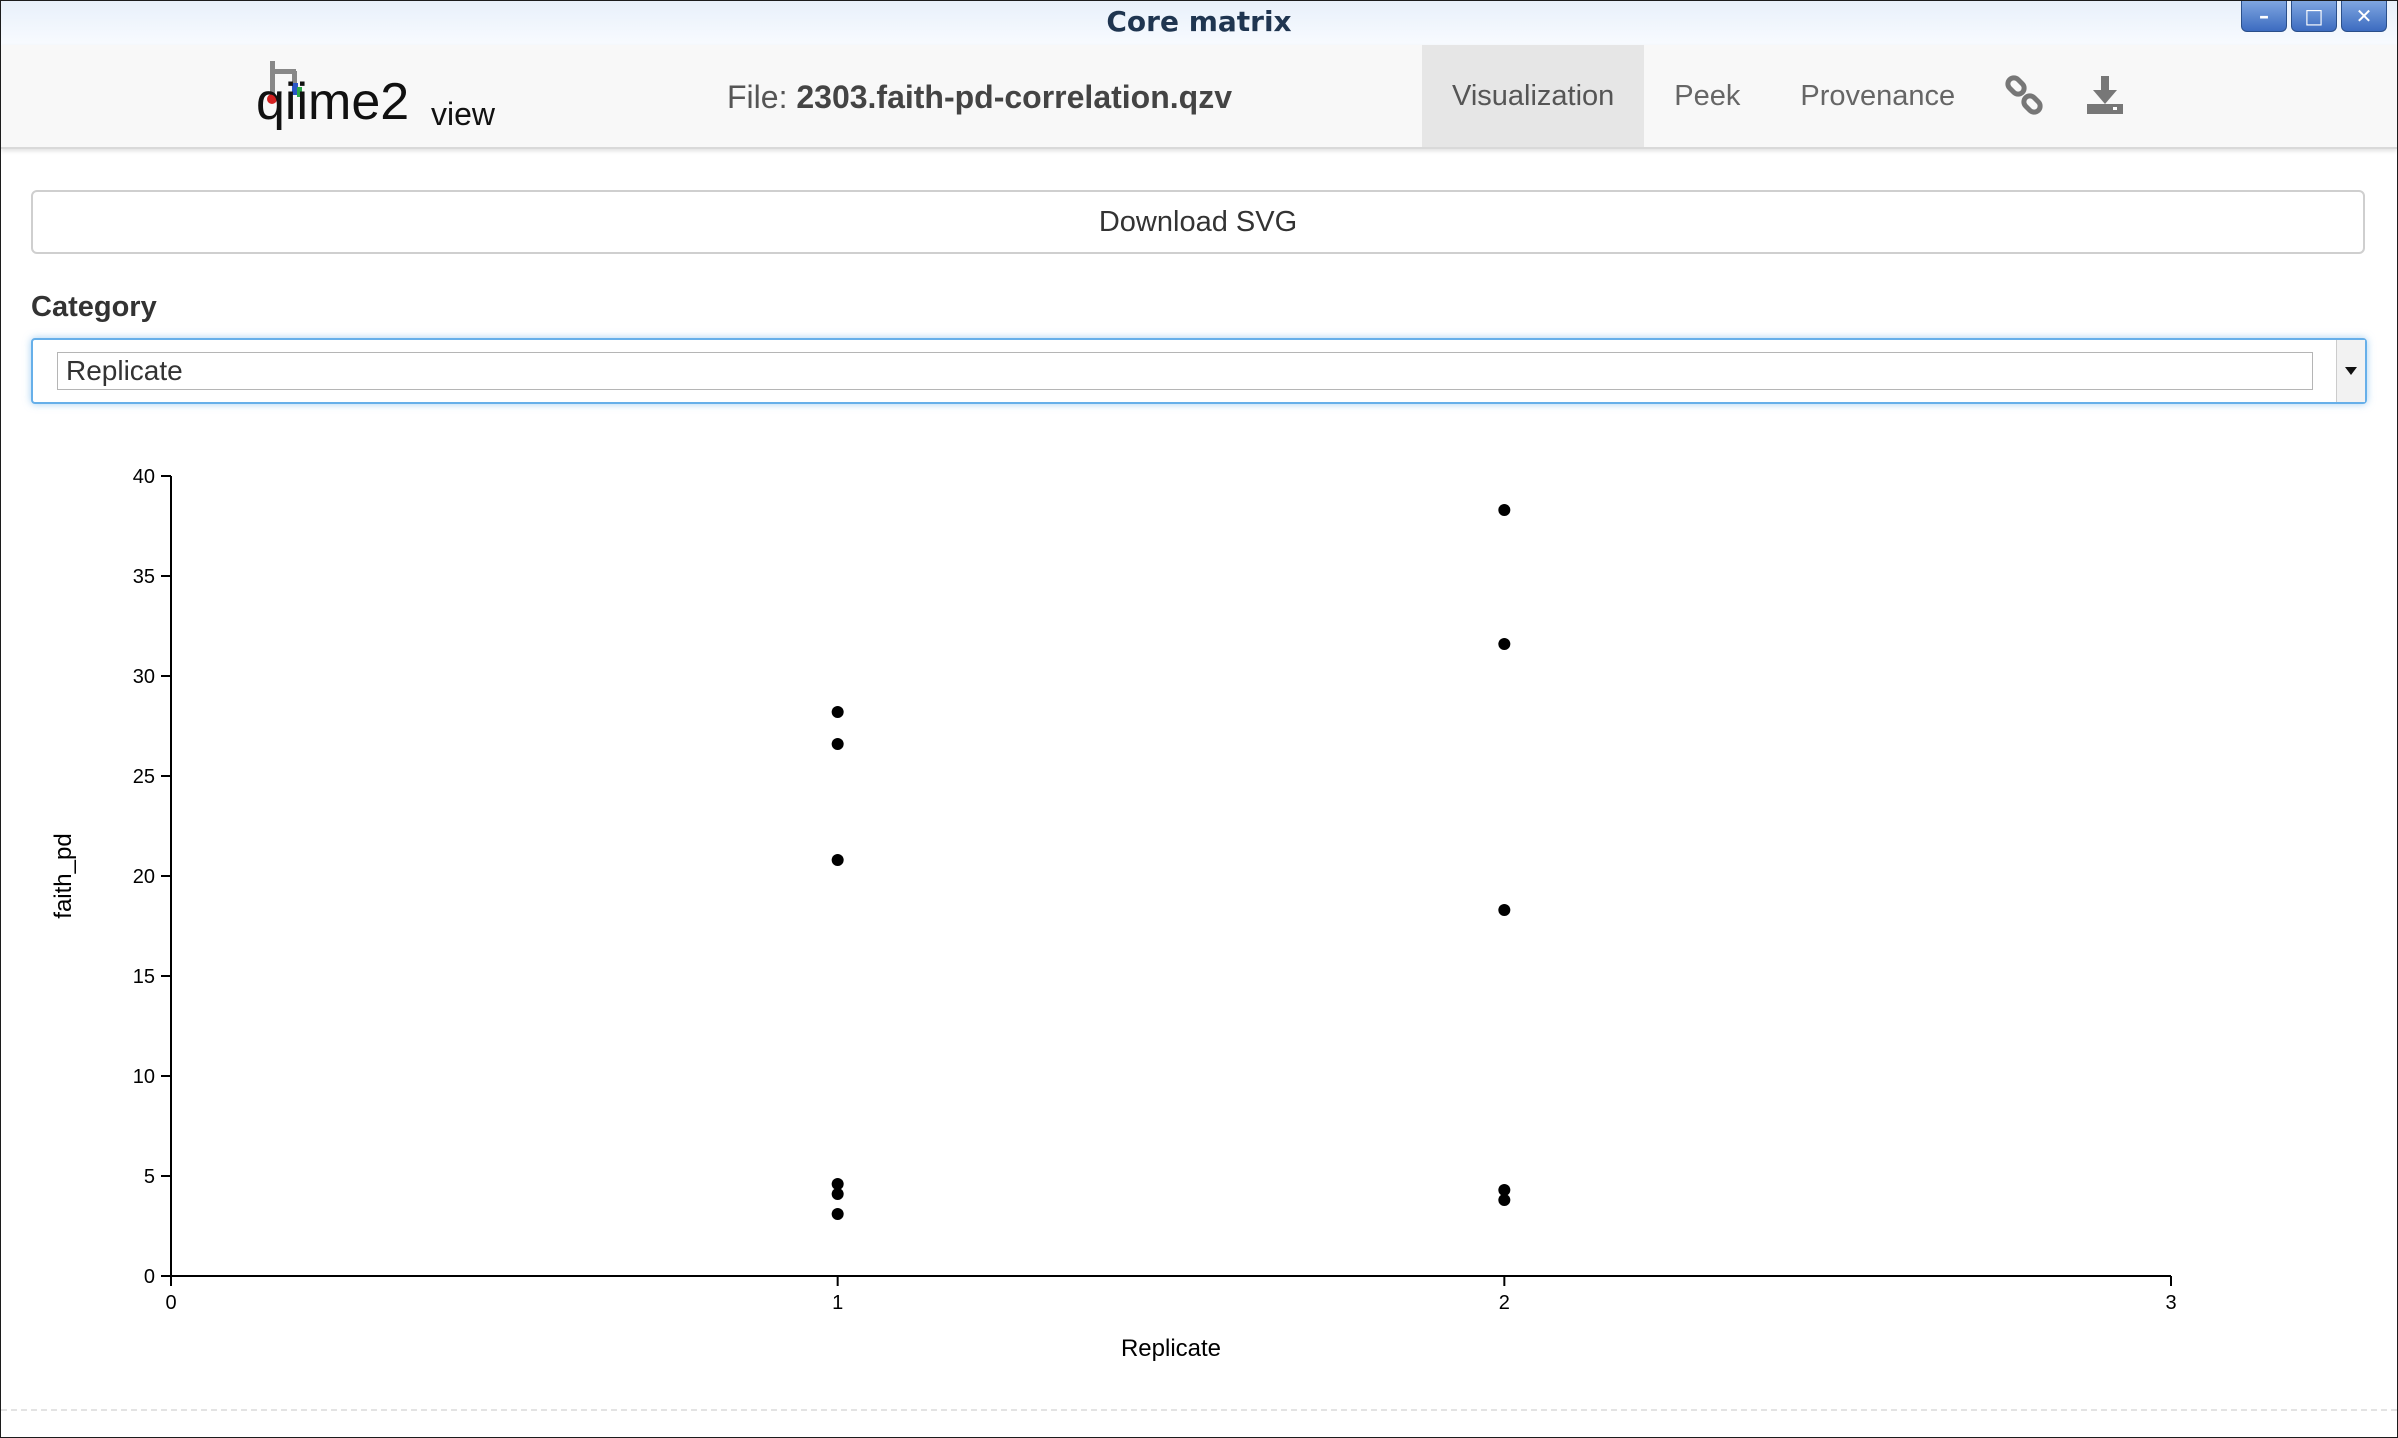 Image resolution: width=2398 pixels, height=1438 pixels. Describe the element at coordinates (149, 1177) in the screenshot. I see `y-tick-label: 5` at that location.